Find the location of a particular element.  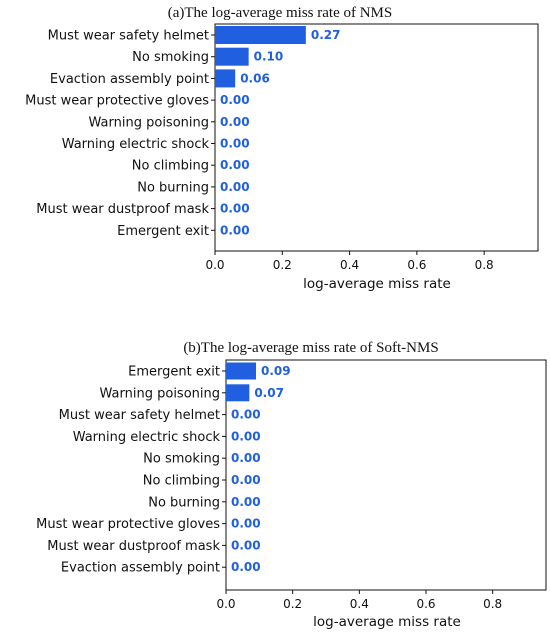

panel-b-category-label: No smoking is located at coordinates (181, 459).